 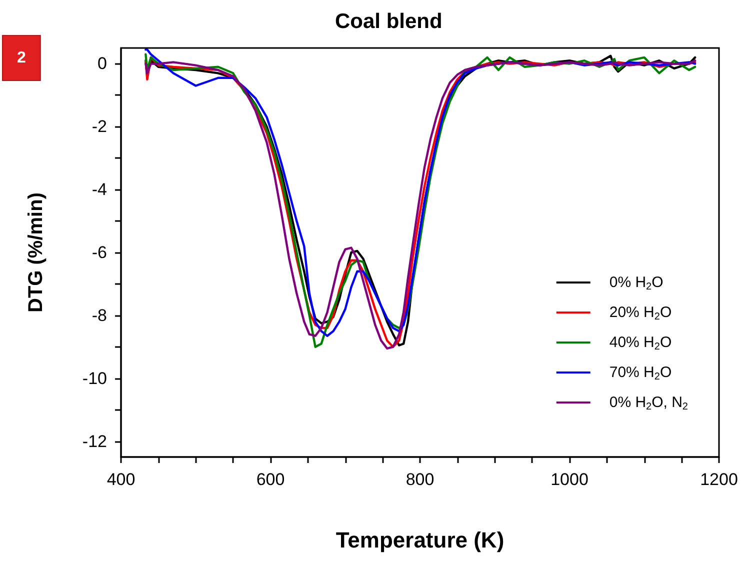 I want to click on y-tick-label: -12, so click(x=94, y=441).